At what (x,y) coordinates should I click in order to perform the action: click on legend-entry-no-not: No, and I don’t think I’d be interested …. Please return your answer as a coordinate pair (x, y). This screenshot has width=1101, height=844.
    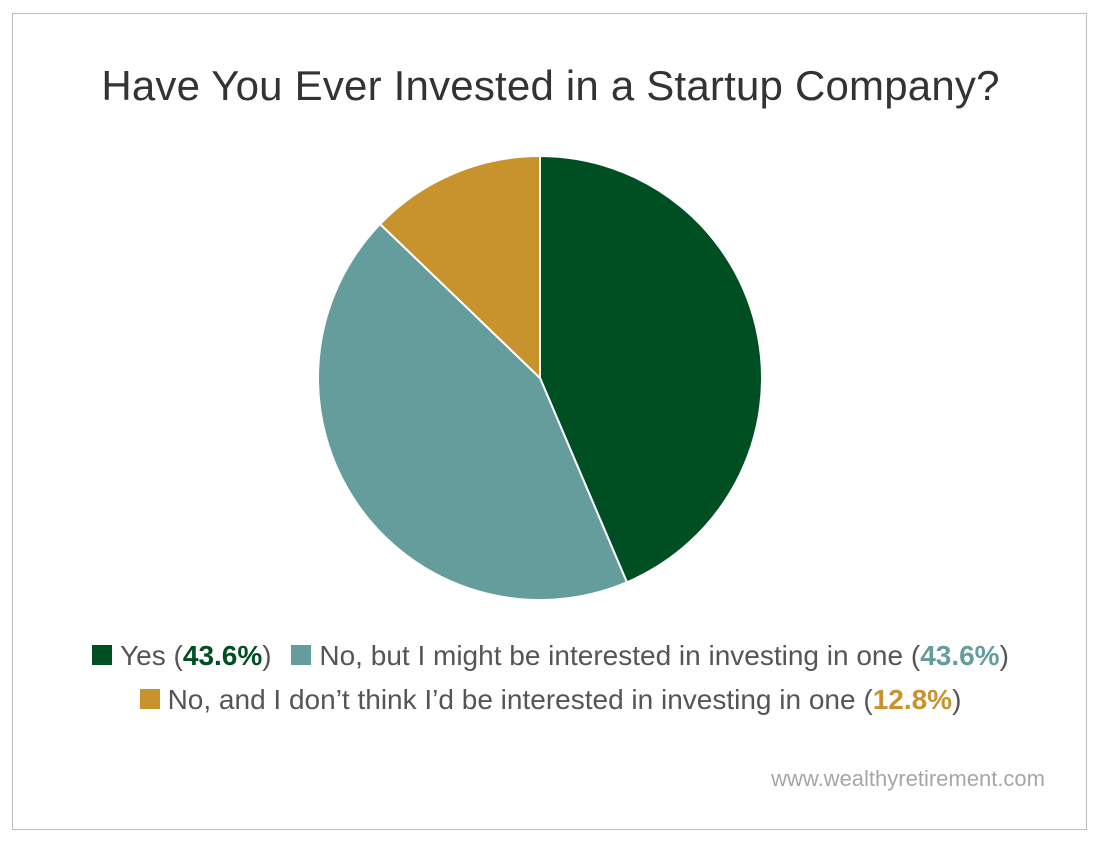
    Looking at the image, I should click on (550, 700).